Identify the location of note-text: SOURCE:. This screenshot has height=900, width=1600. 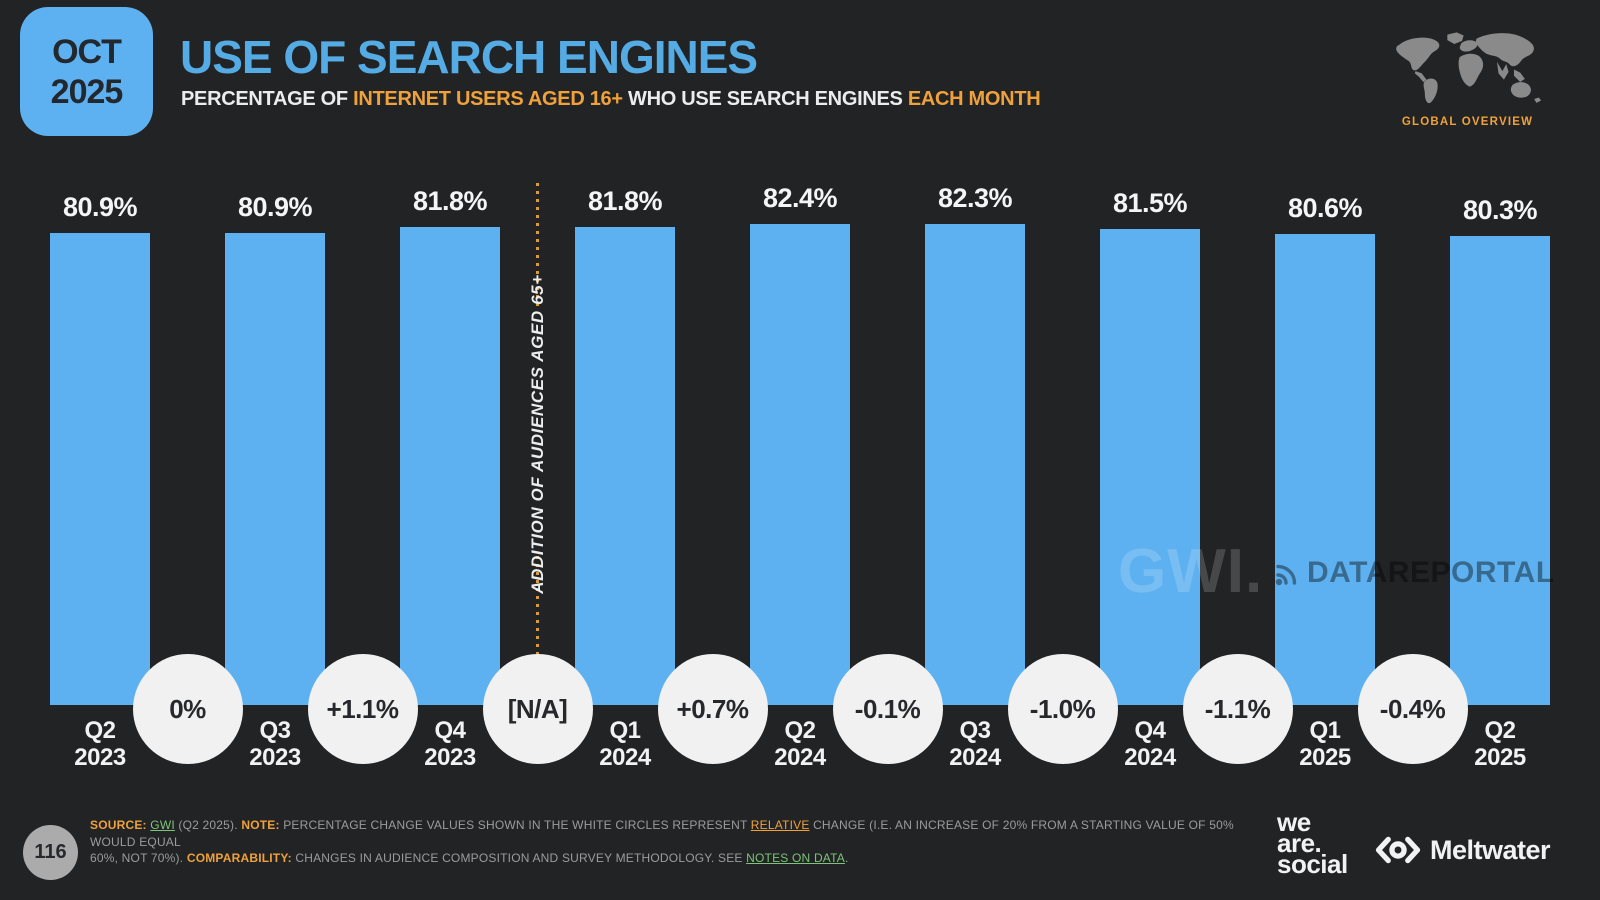
(120, 825).